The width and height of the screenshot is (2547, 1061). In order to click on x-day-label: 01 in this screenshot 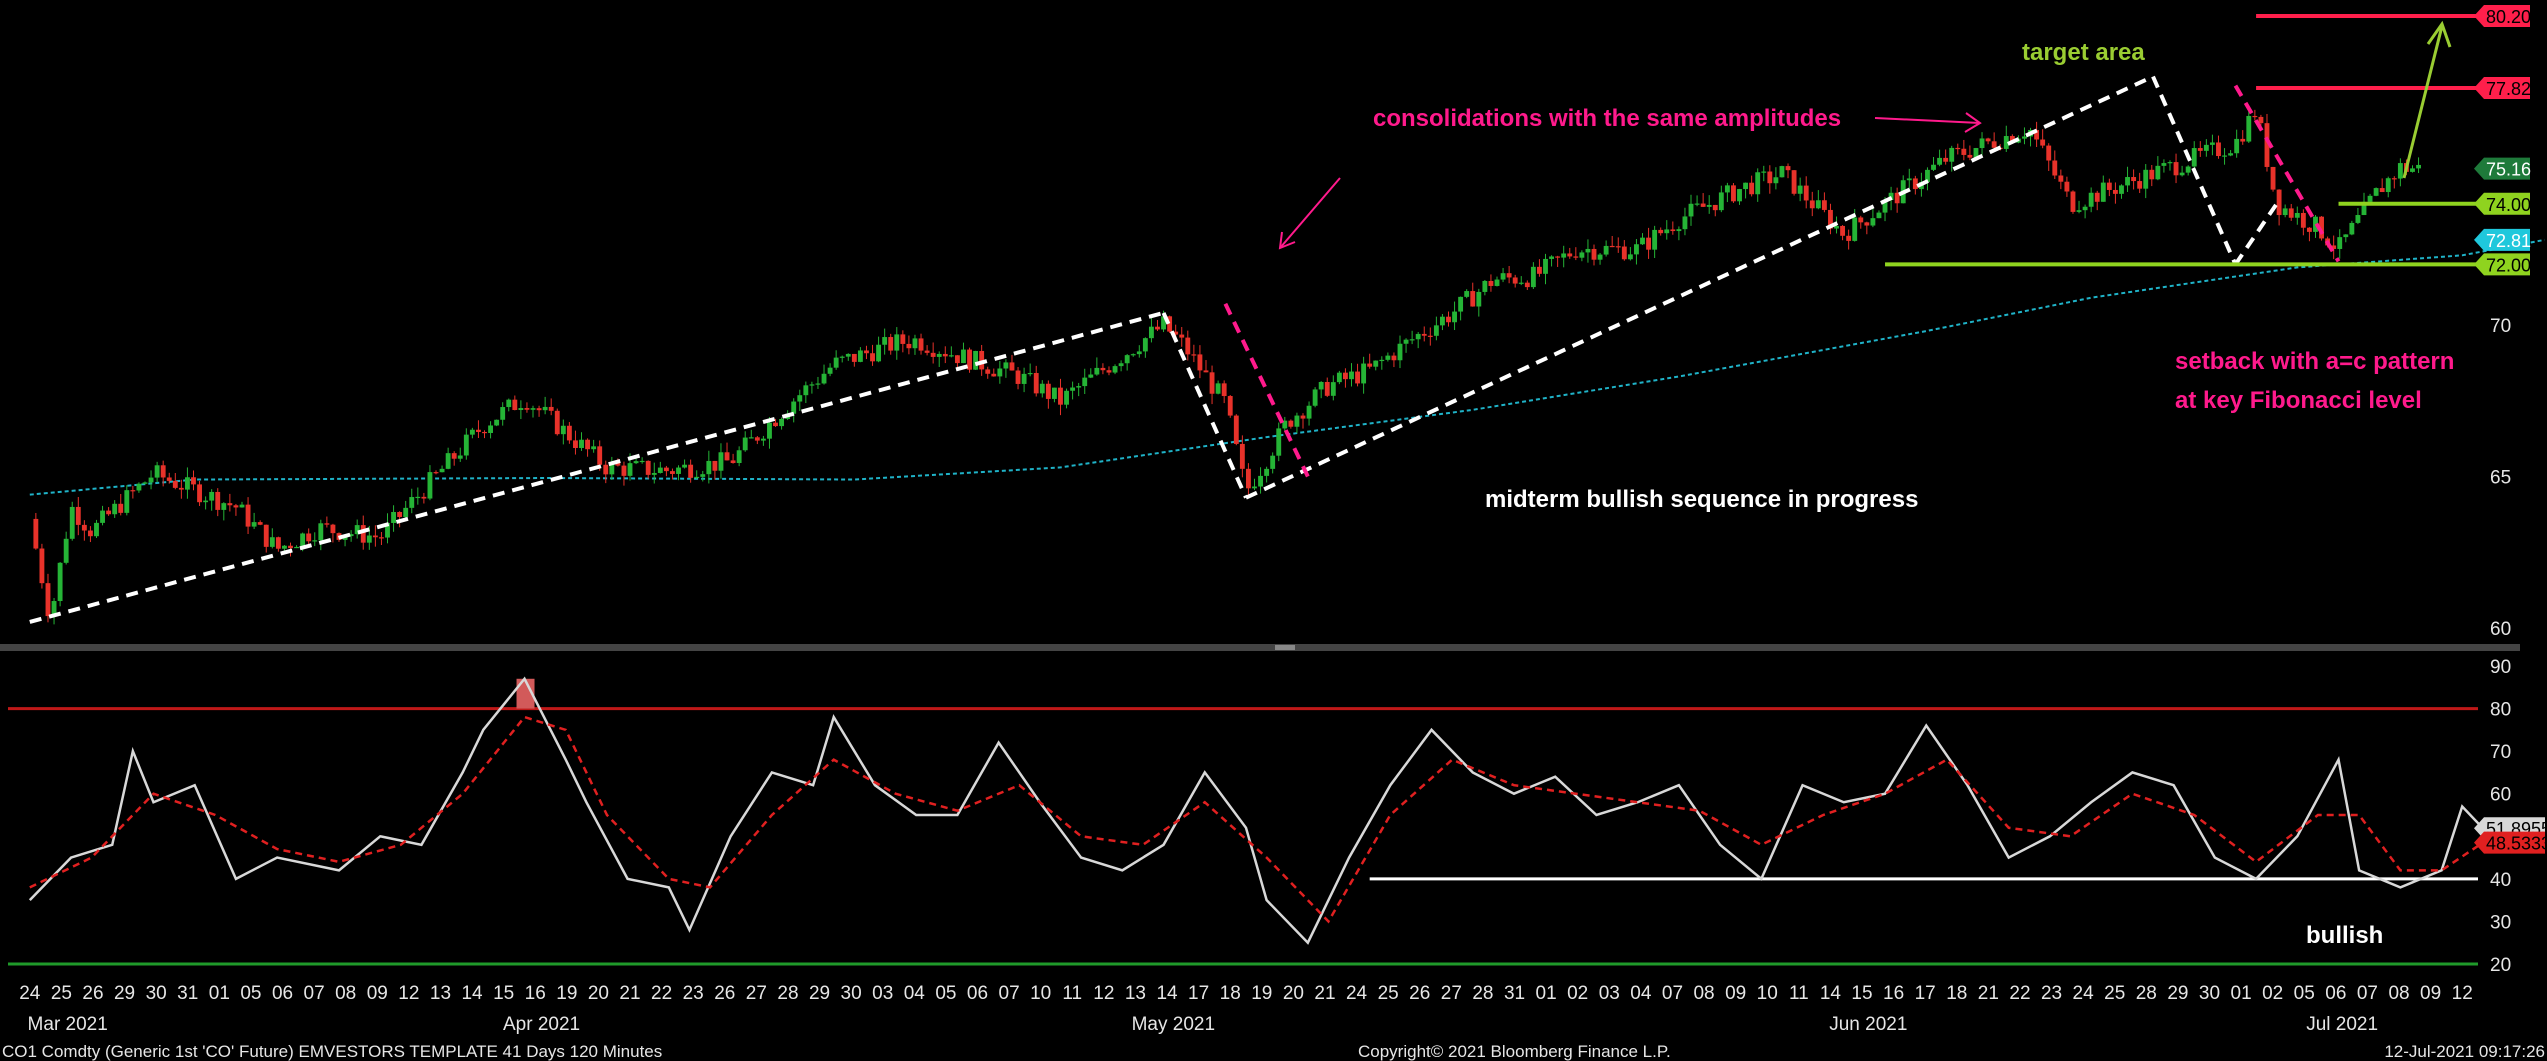, I will do `click(2241, 993)`.